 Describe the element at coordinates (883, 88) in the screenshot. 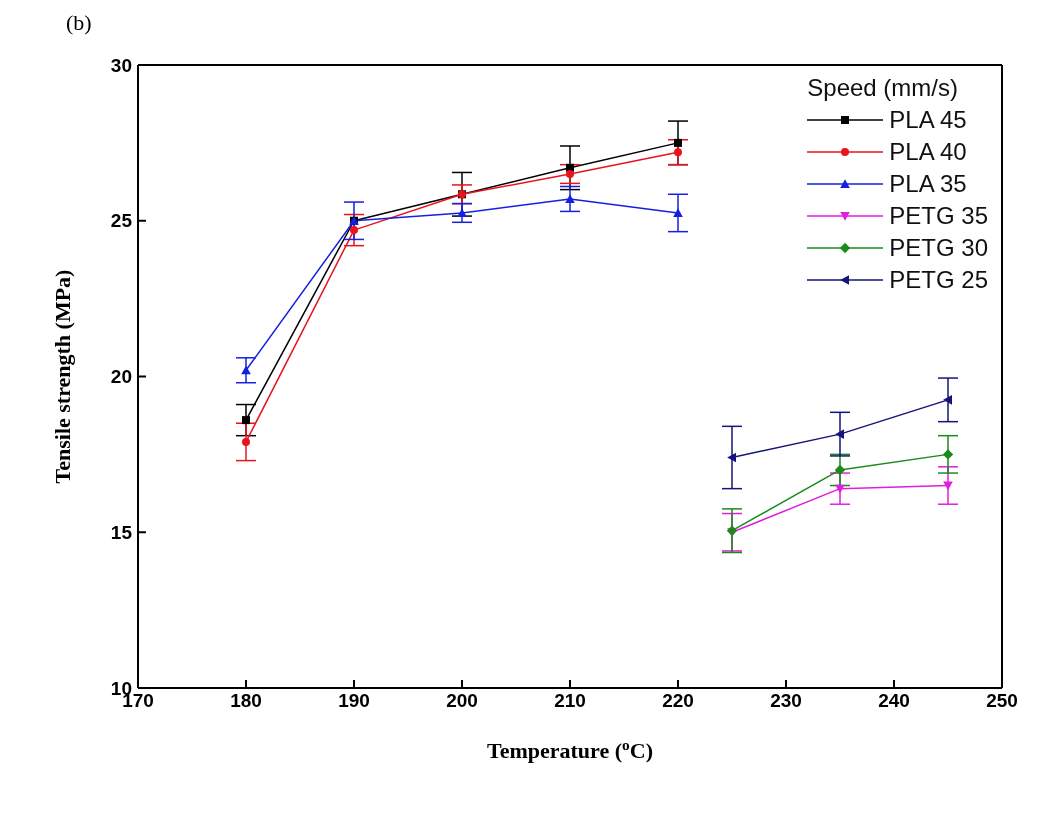

I see `legend-title: Speed (mm/s)` at that location.